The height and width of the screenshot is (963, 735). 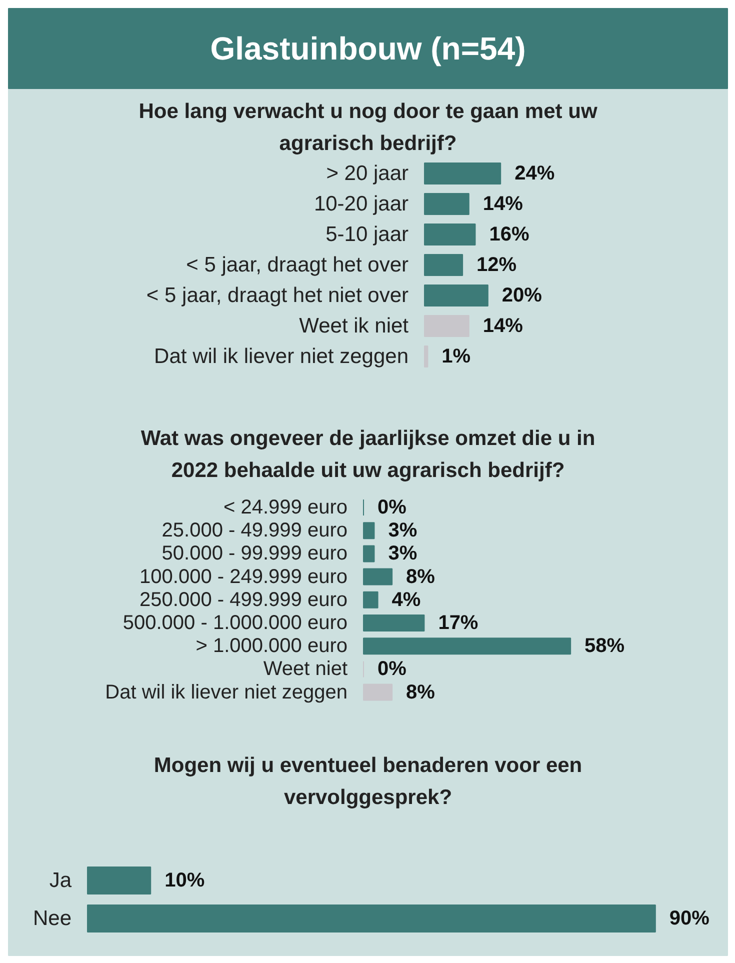 What do you see at coordinates (367, 173) in the screenshot?
I see `y-tick-label: > 20 jaar` at bounding box center [367, 173].